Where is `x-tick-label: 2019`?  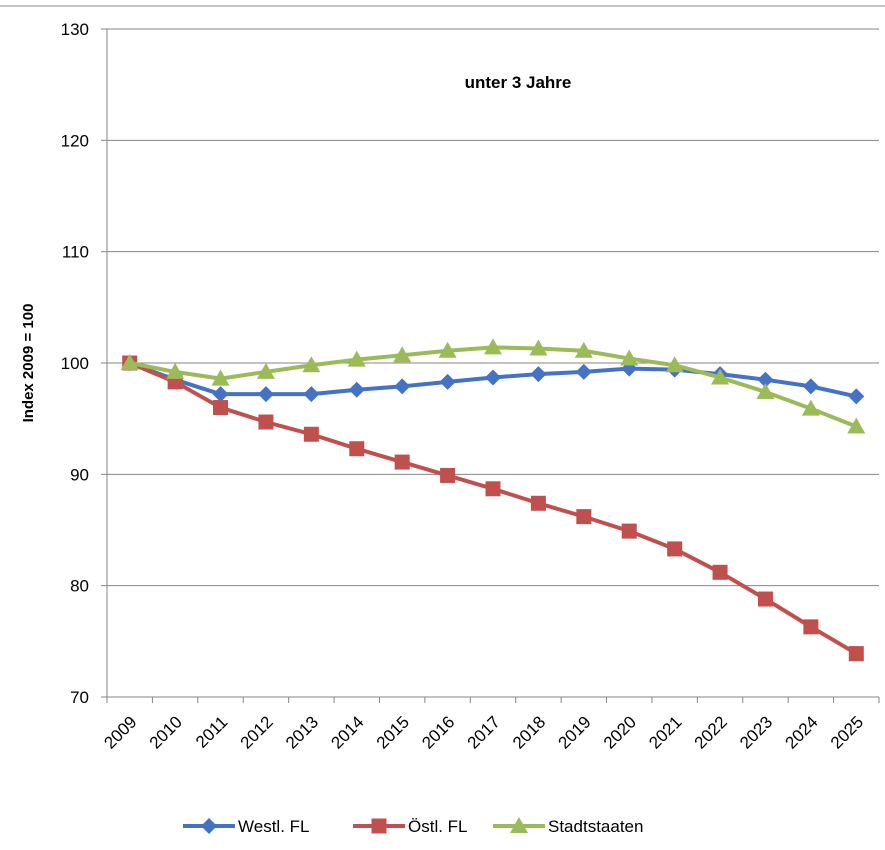 x-tick-label: 2019 is located at coordinates (574, 732).